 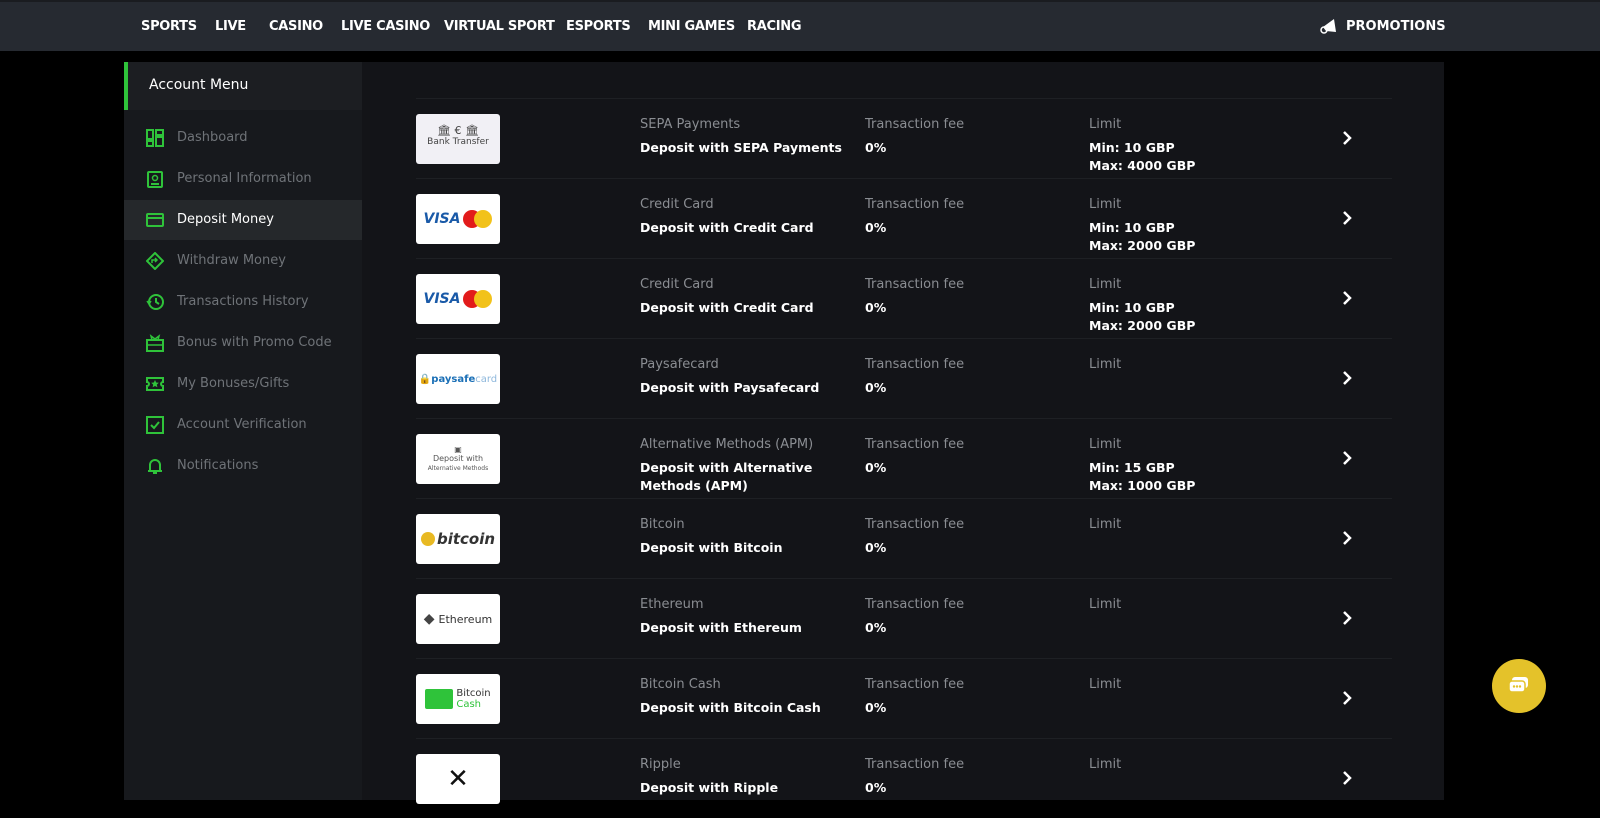 I want to click on history-icon, so click(x=155, y=302).